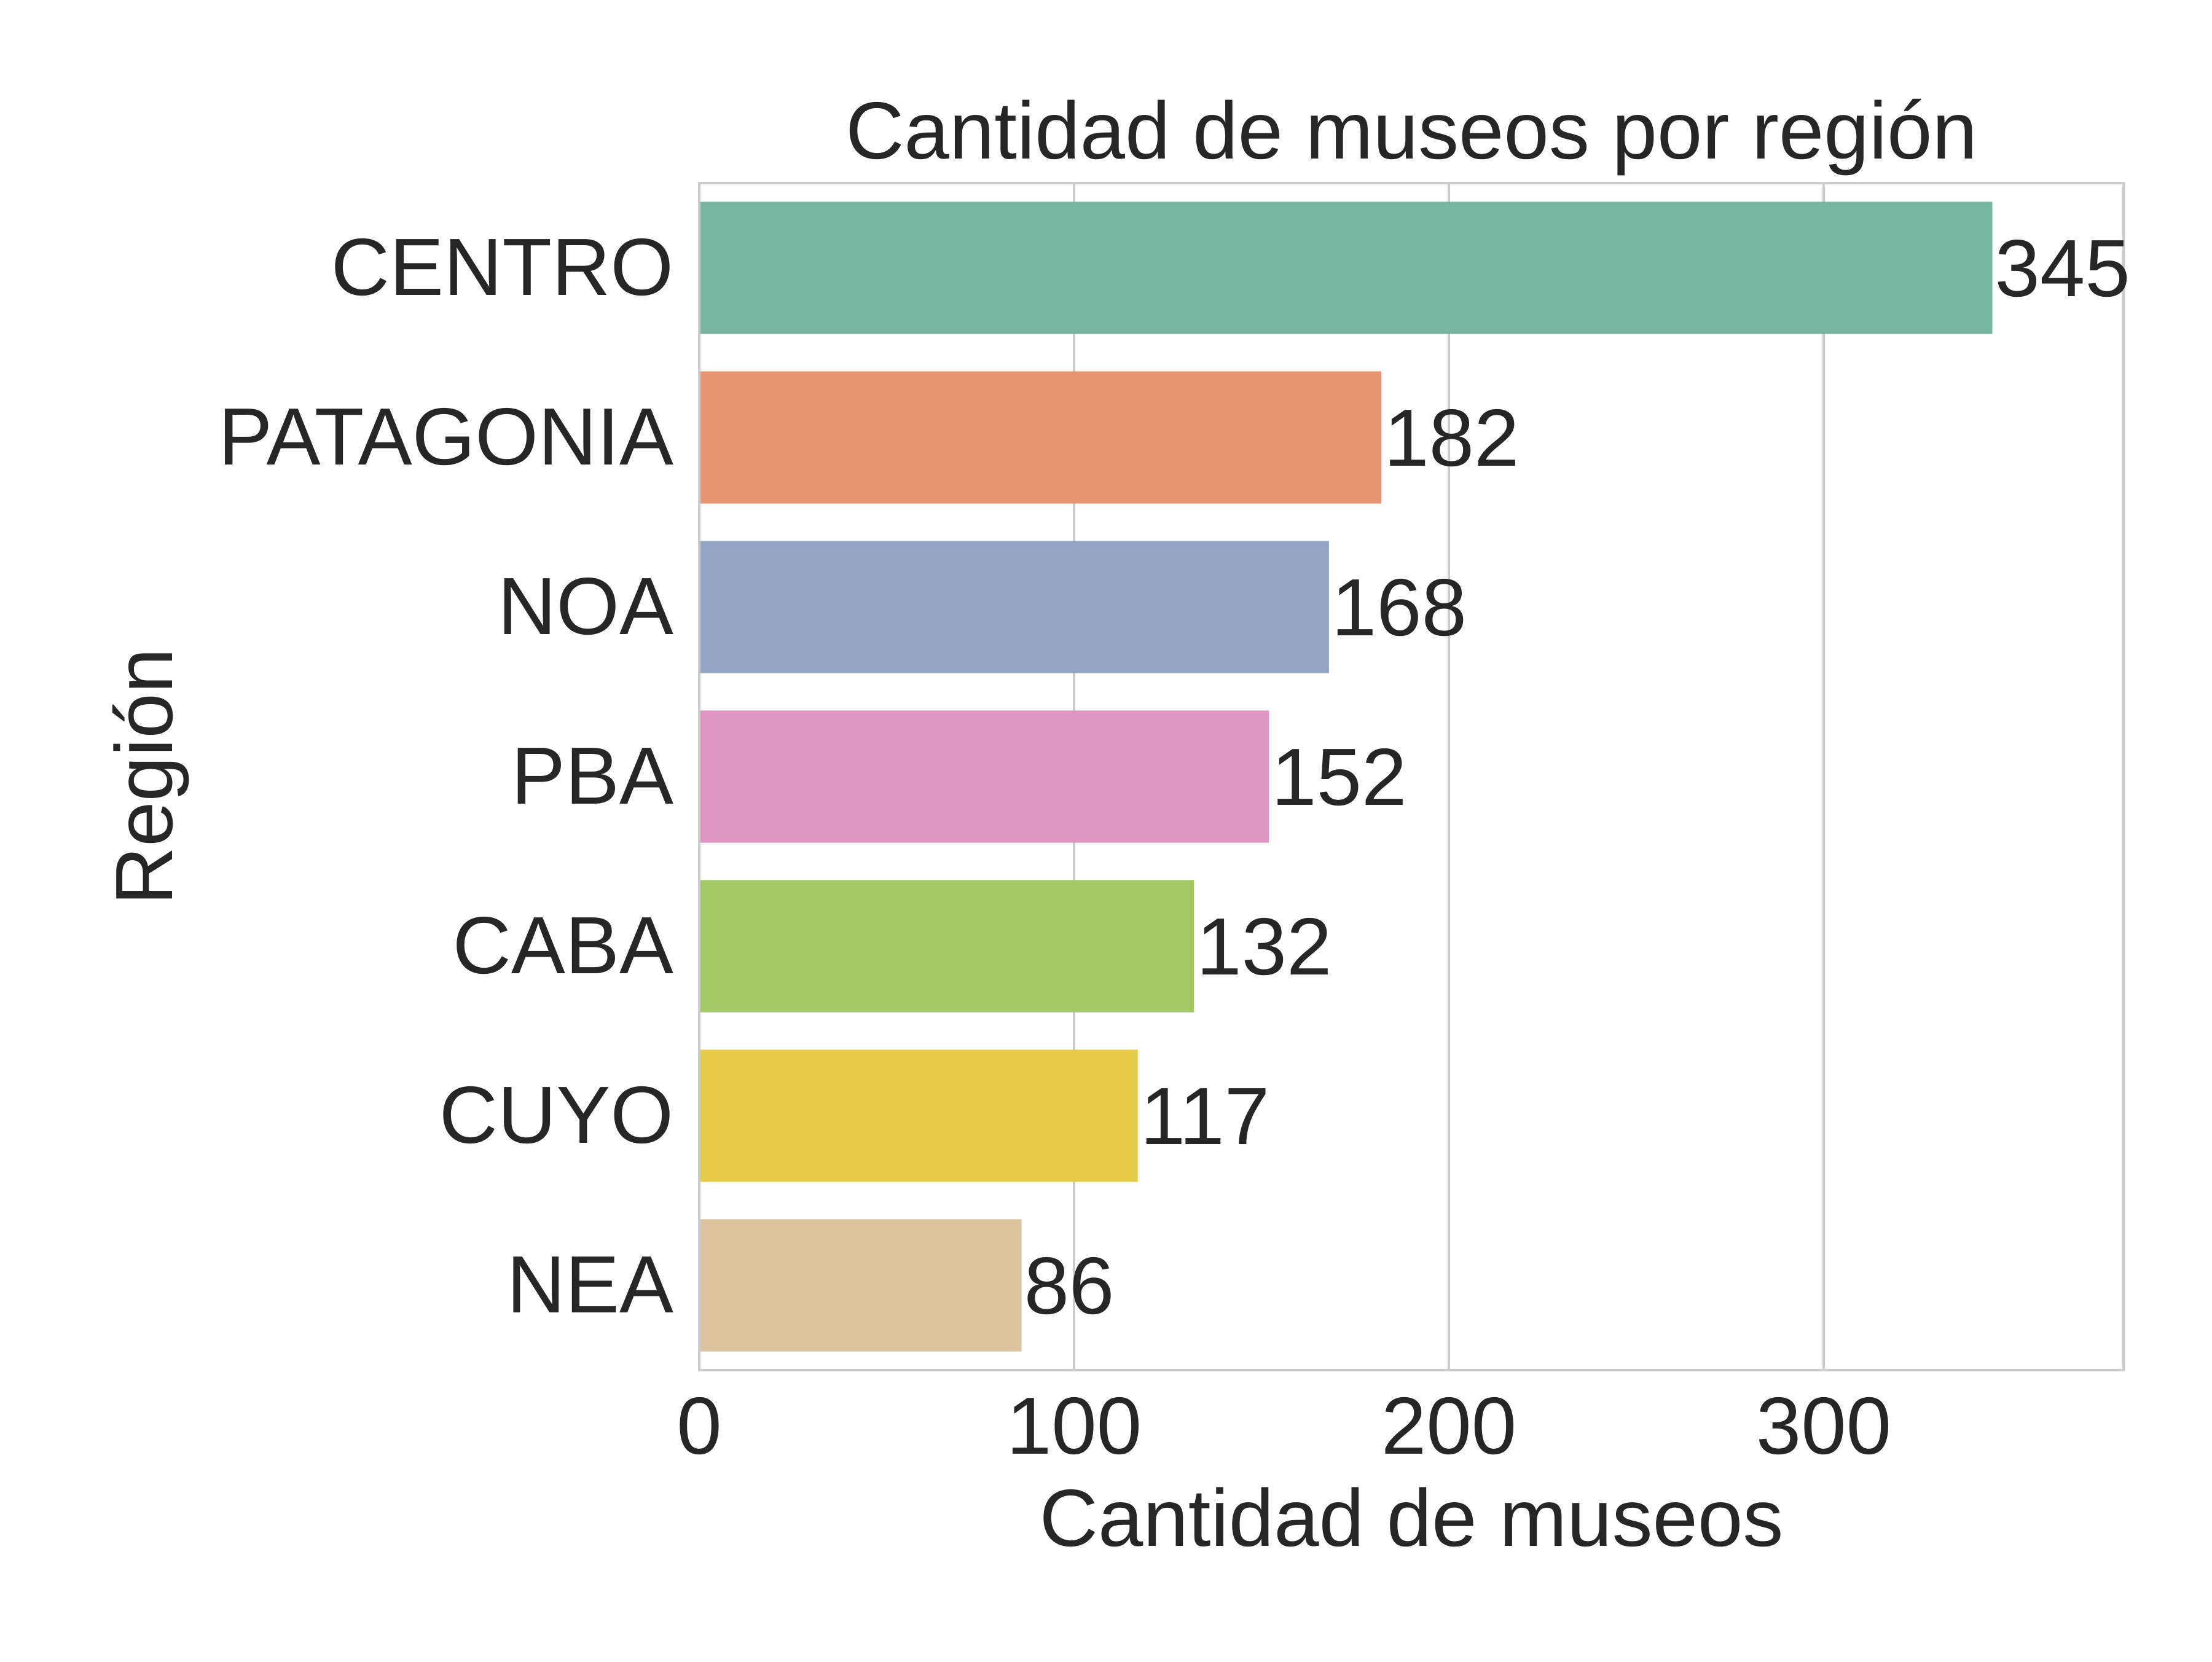 The image size is (2212, 1662). Describe the element at coordinates (860, 1285) in the screenshot. I see `bar-nea` at that location.